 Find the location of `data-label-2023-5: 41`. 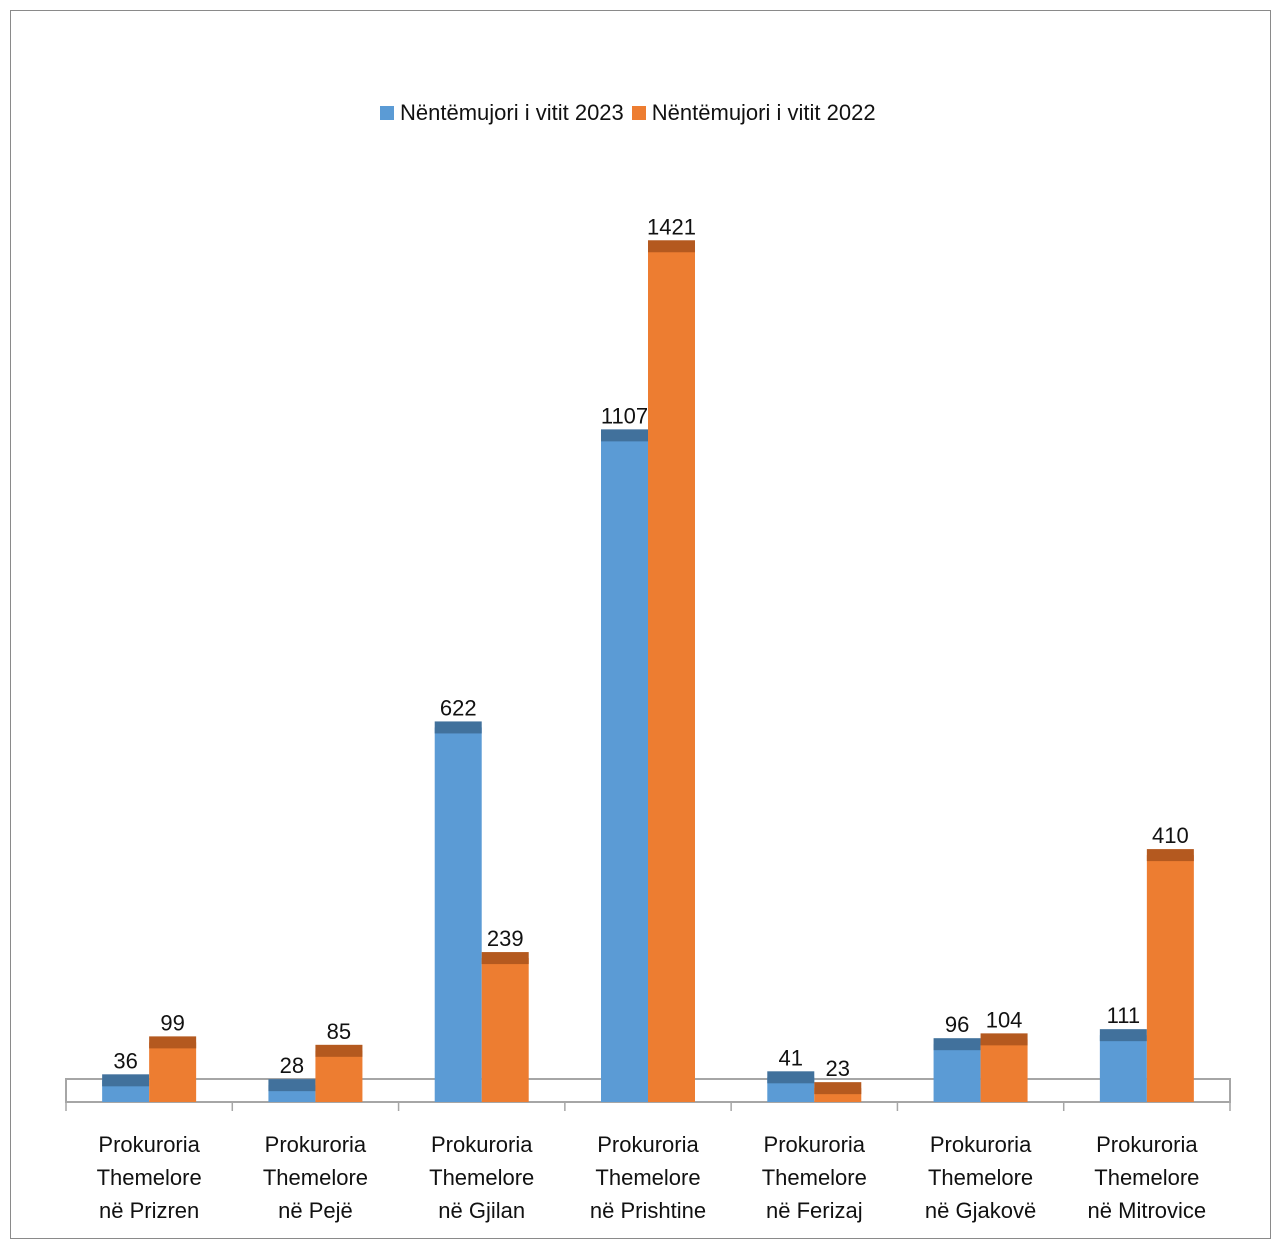

data-label-2023-5: 41 is located at coordinates (791, 1057).